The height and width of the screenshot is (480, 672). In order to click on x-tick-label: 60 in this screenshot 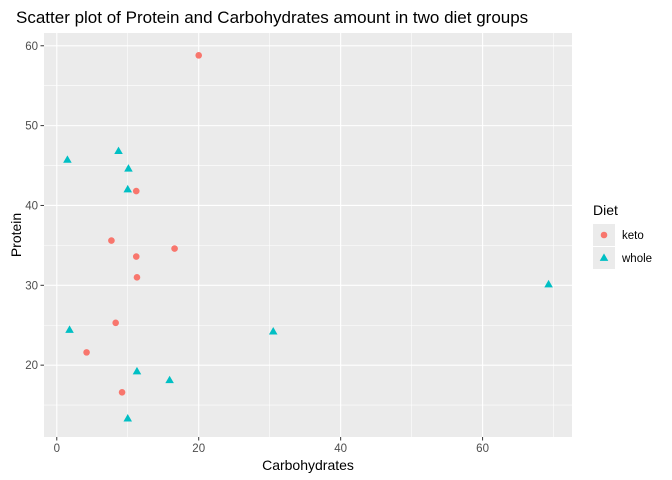, I will do `click(482, 449)`.